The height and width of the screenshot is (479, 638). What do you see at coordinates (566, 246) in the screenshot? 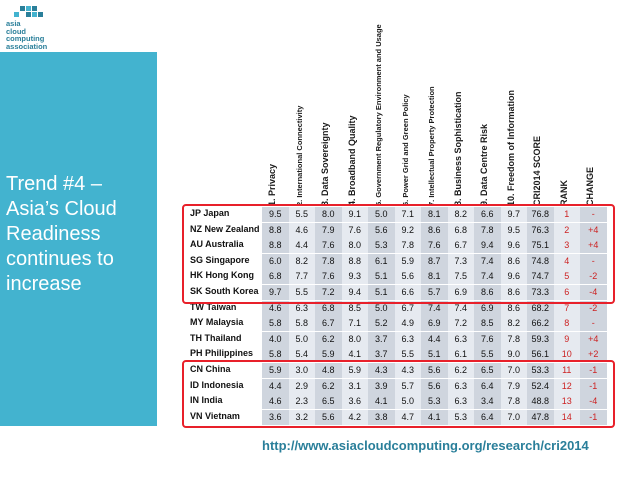
I see `table-cell: 3` at bounding box center [566, 246].